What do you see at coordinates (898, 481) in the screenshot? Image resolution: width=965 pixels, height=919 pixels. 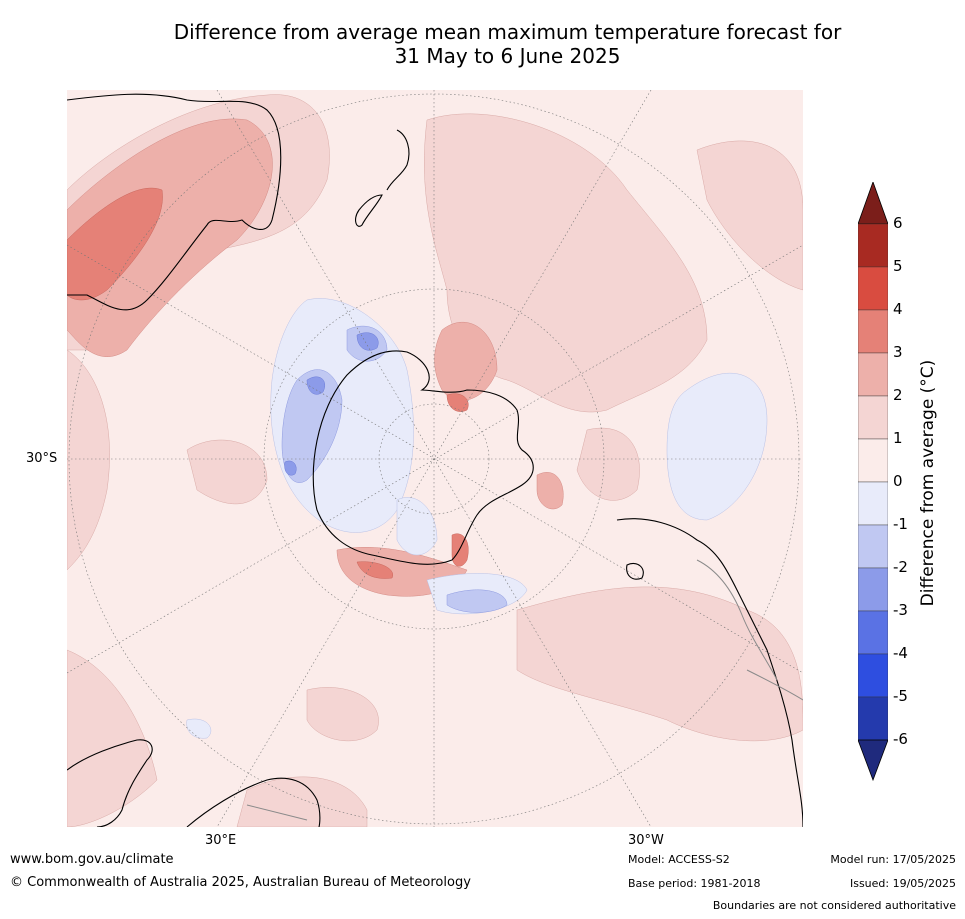 I see `cb-tick-0: 0` at bounding box center [898, 481].